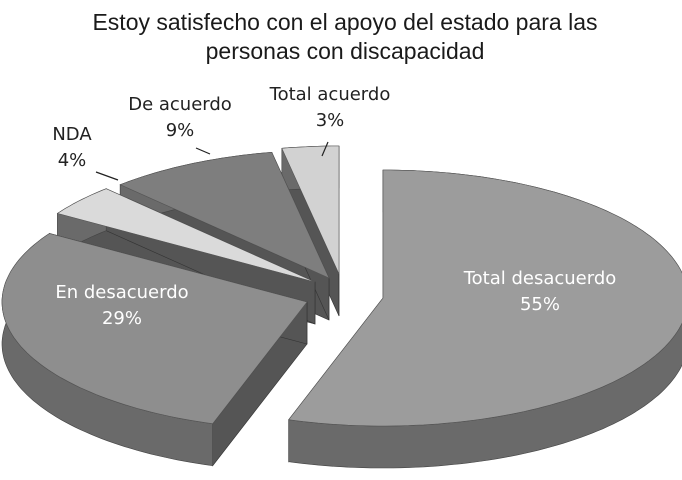 The height and width of the screenshot is (480, 682). What do you see at coordinates (330, 108) in the screenshot?
I see `data-label: Total acuerdo 3%` at bounding box center [330, 108].